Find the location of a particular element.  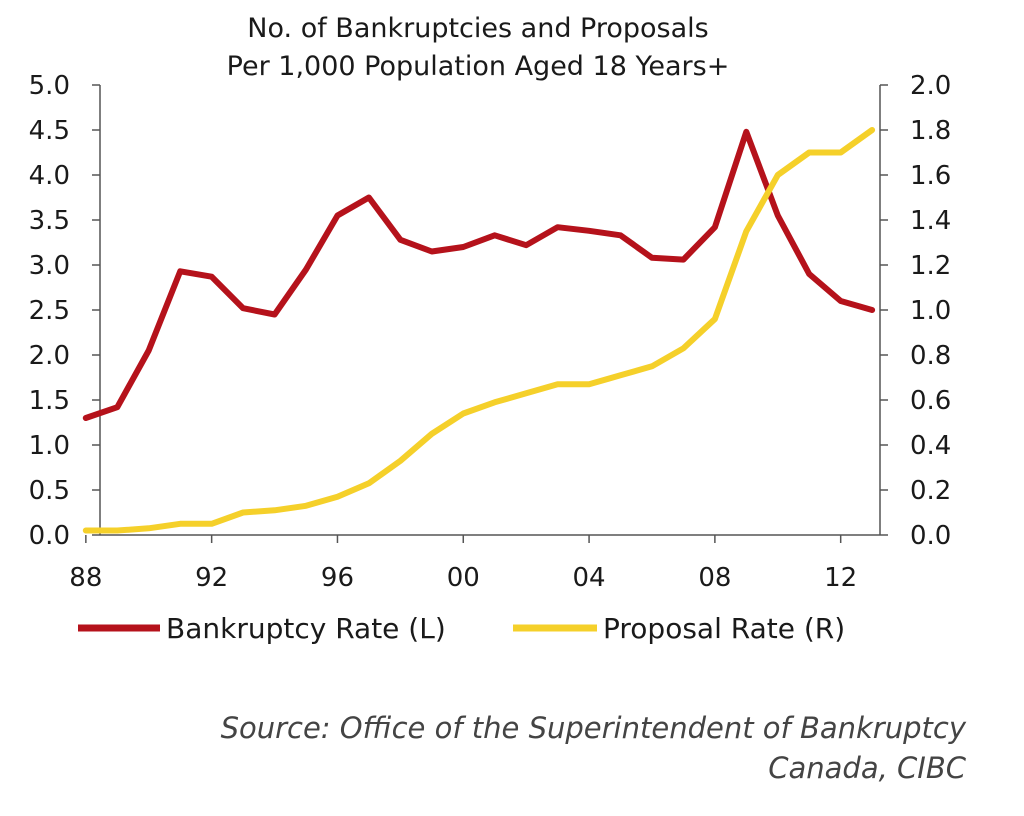

left-tick-label: 5.0 is located at coordinates (49, 86).